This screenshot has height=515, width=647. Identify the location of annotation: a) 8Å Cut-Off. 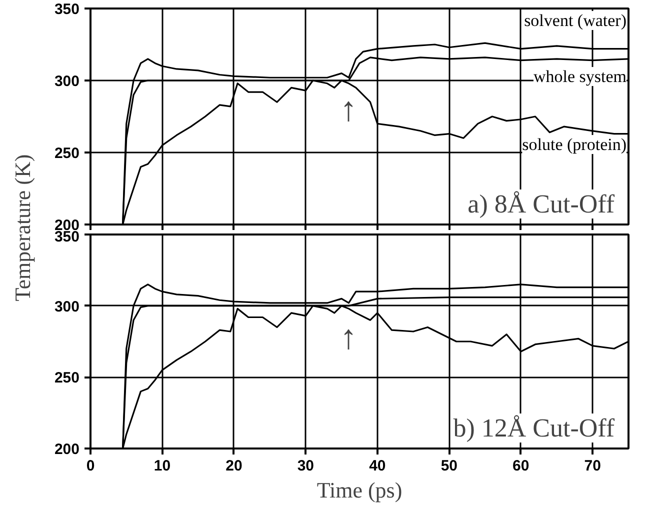
(541, 204).